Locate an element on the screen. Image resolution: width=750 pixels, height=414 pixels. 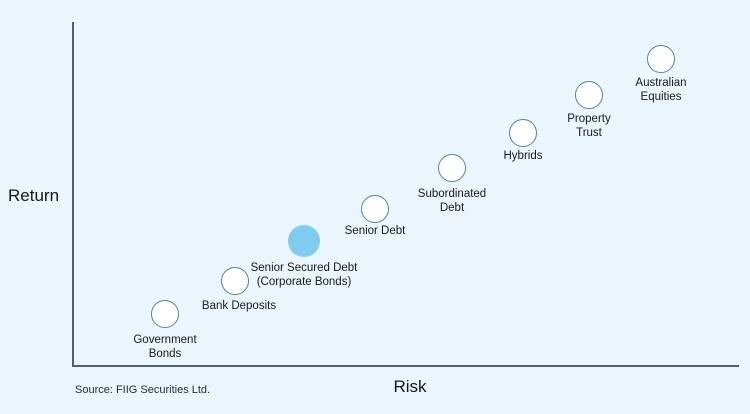
data-point-label: Senior Debt is located at coordinates (375, 231).